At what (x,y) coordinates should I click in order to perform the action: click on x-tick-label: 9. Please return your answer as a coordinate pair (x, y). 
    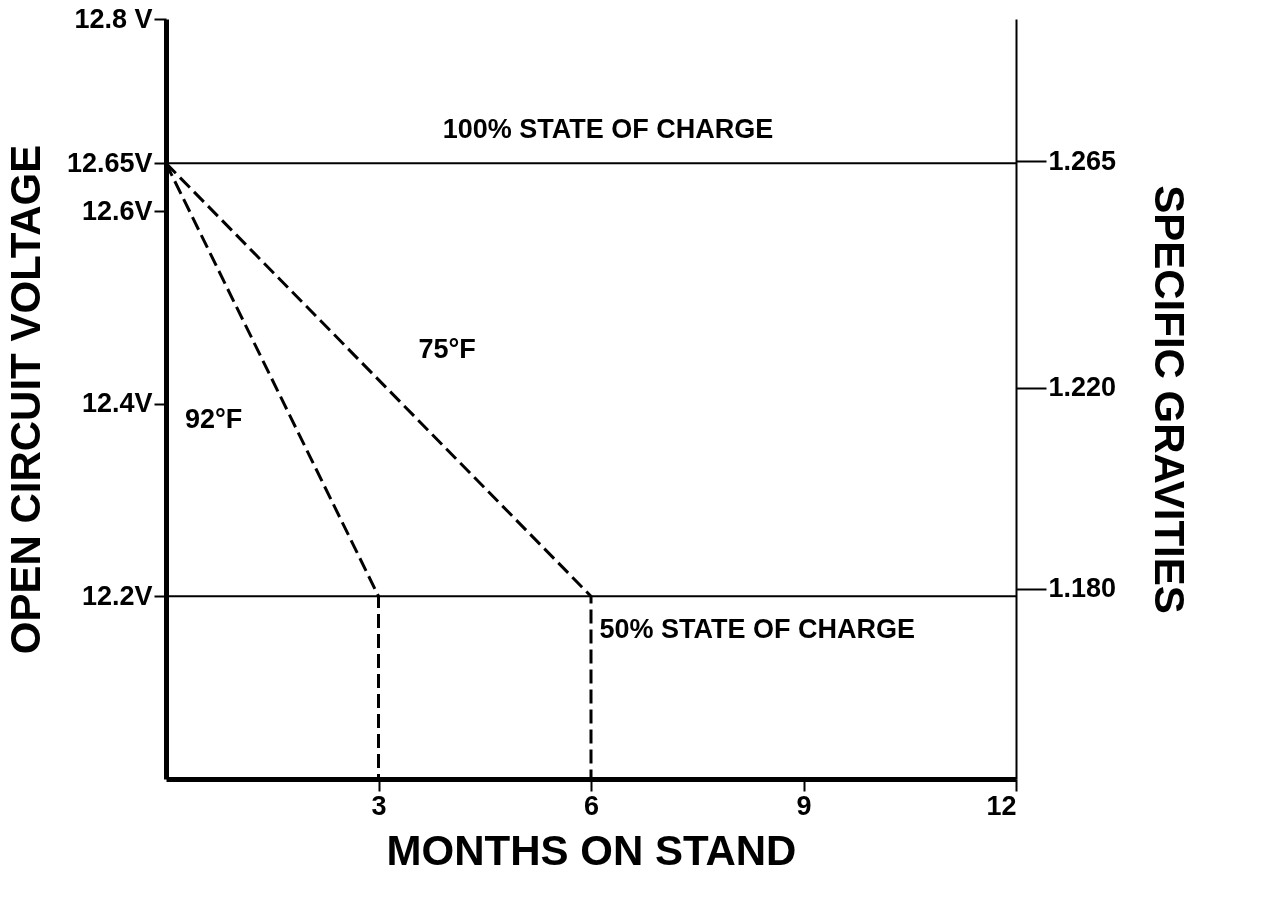
    Looking at the image, I should click on (804, 805).